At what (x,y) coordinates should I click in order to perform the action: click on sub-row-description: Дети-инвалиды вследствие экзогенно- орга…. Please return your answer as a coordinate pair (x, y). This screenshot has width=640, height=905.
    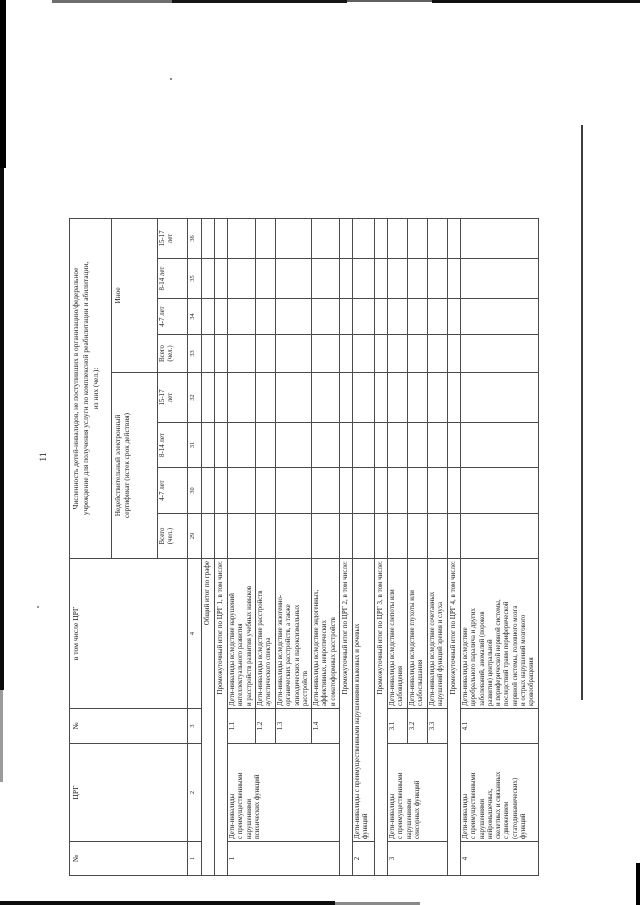
    Looking at the image, I should click on (293, 633).